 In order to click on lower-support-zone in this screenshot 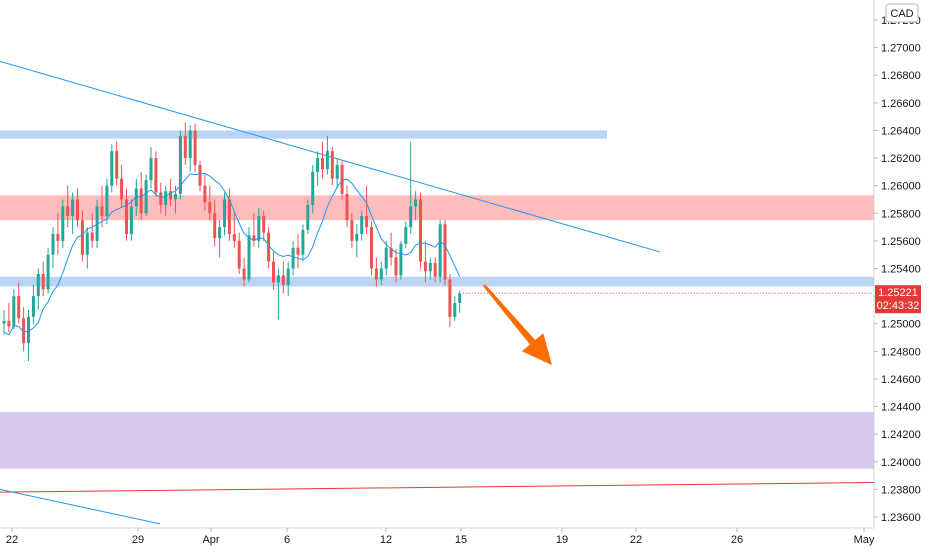, I will do `click(437, 281)`.